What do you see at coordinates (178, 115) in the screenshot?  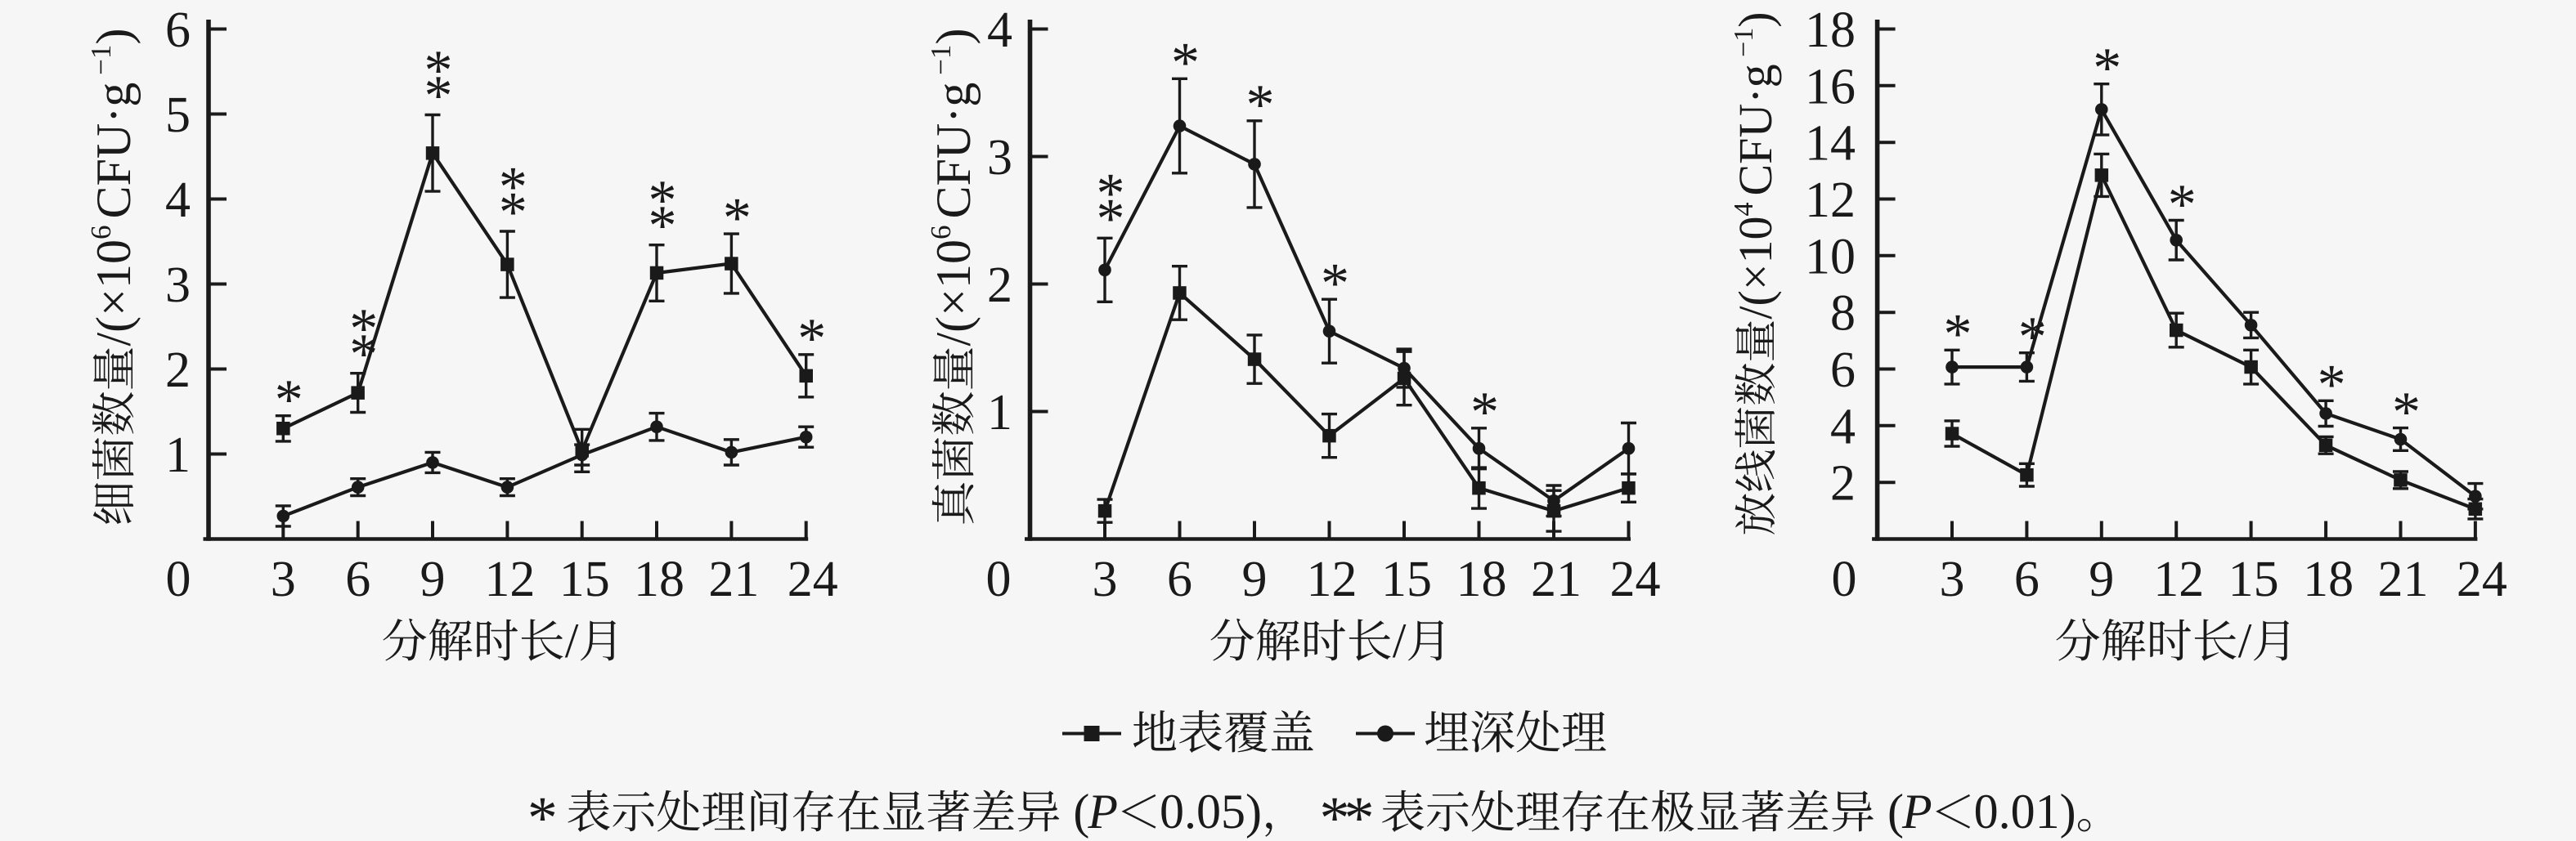 I see `svg-text: 5` at bounding box center [178, 115].